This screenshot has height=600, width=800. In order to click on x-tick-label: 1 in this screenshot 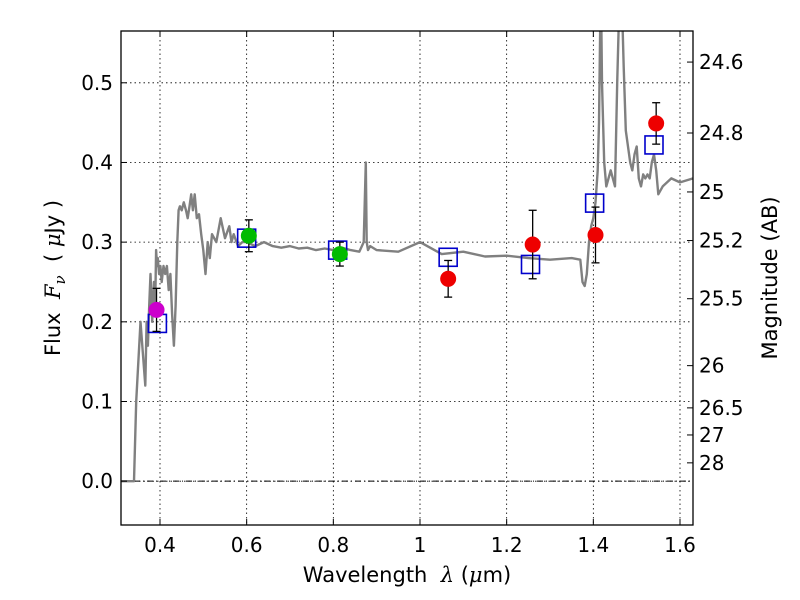, I will do `click(420, 545)`.